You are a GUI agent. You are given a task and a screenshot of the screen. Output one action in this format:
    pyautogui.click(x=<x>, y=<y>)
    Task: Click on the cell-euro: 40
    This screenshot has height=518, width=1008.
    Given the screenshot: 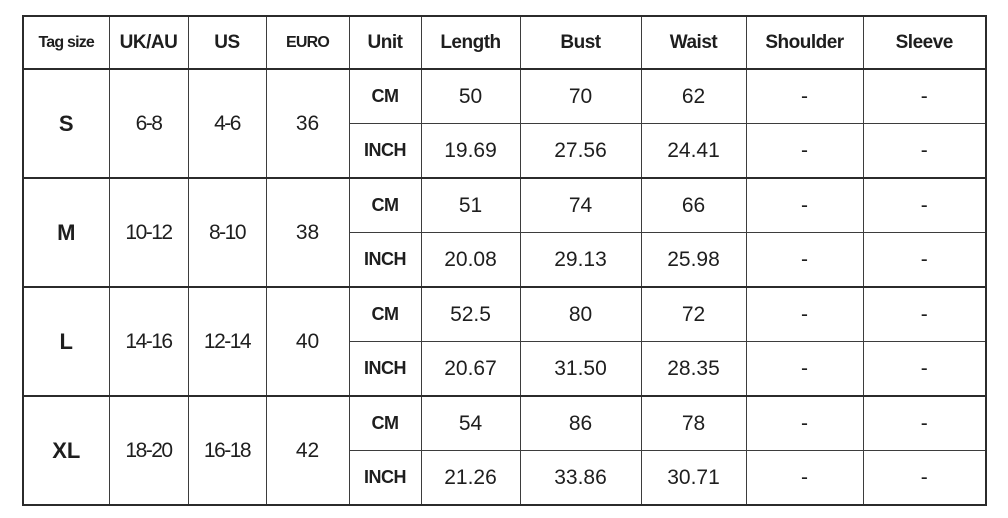 What is the action you would take?
    pyautogui.click(x=307, y=341)
    